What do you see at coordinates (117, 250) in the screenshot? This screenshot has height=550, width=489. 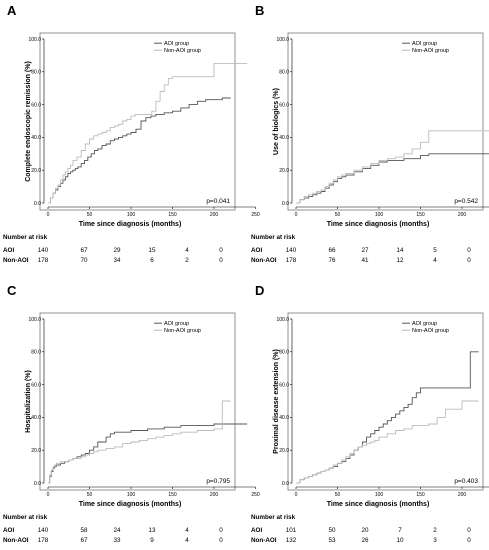 I see `risk-count: 29` at bounding box center [117, 250].